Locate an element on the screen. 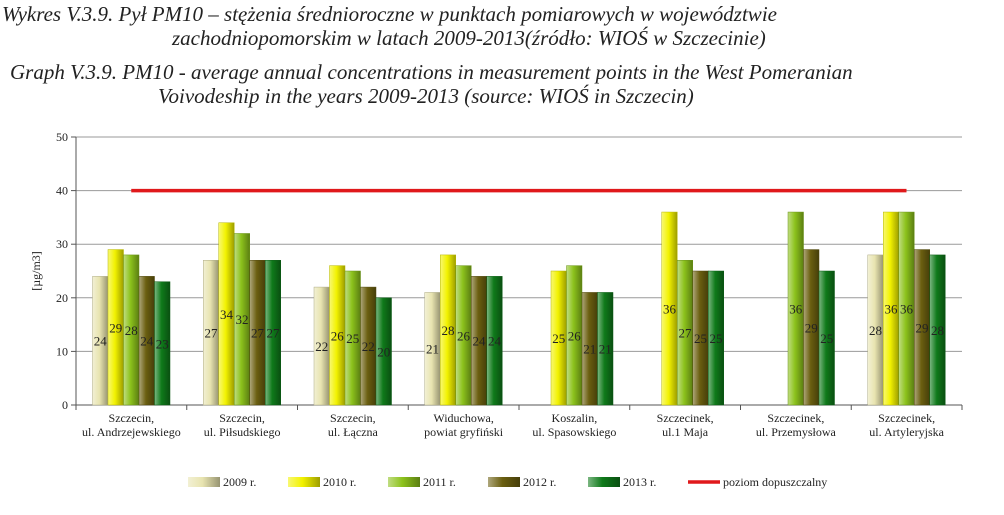 This screenshot has height=515, width=1004. bar-data-label: 23 is located at coordinates (162, 343).